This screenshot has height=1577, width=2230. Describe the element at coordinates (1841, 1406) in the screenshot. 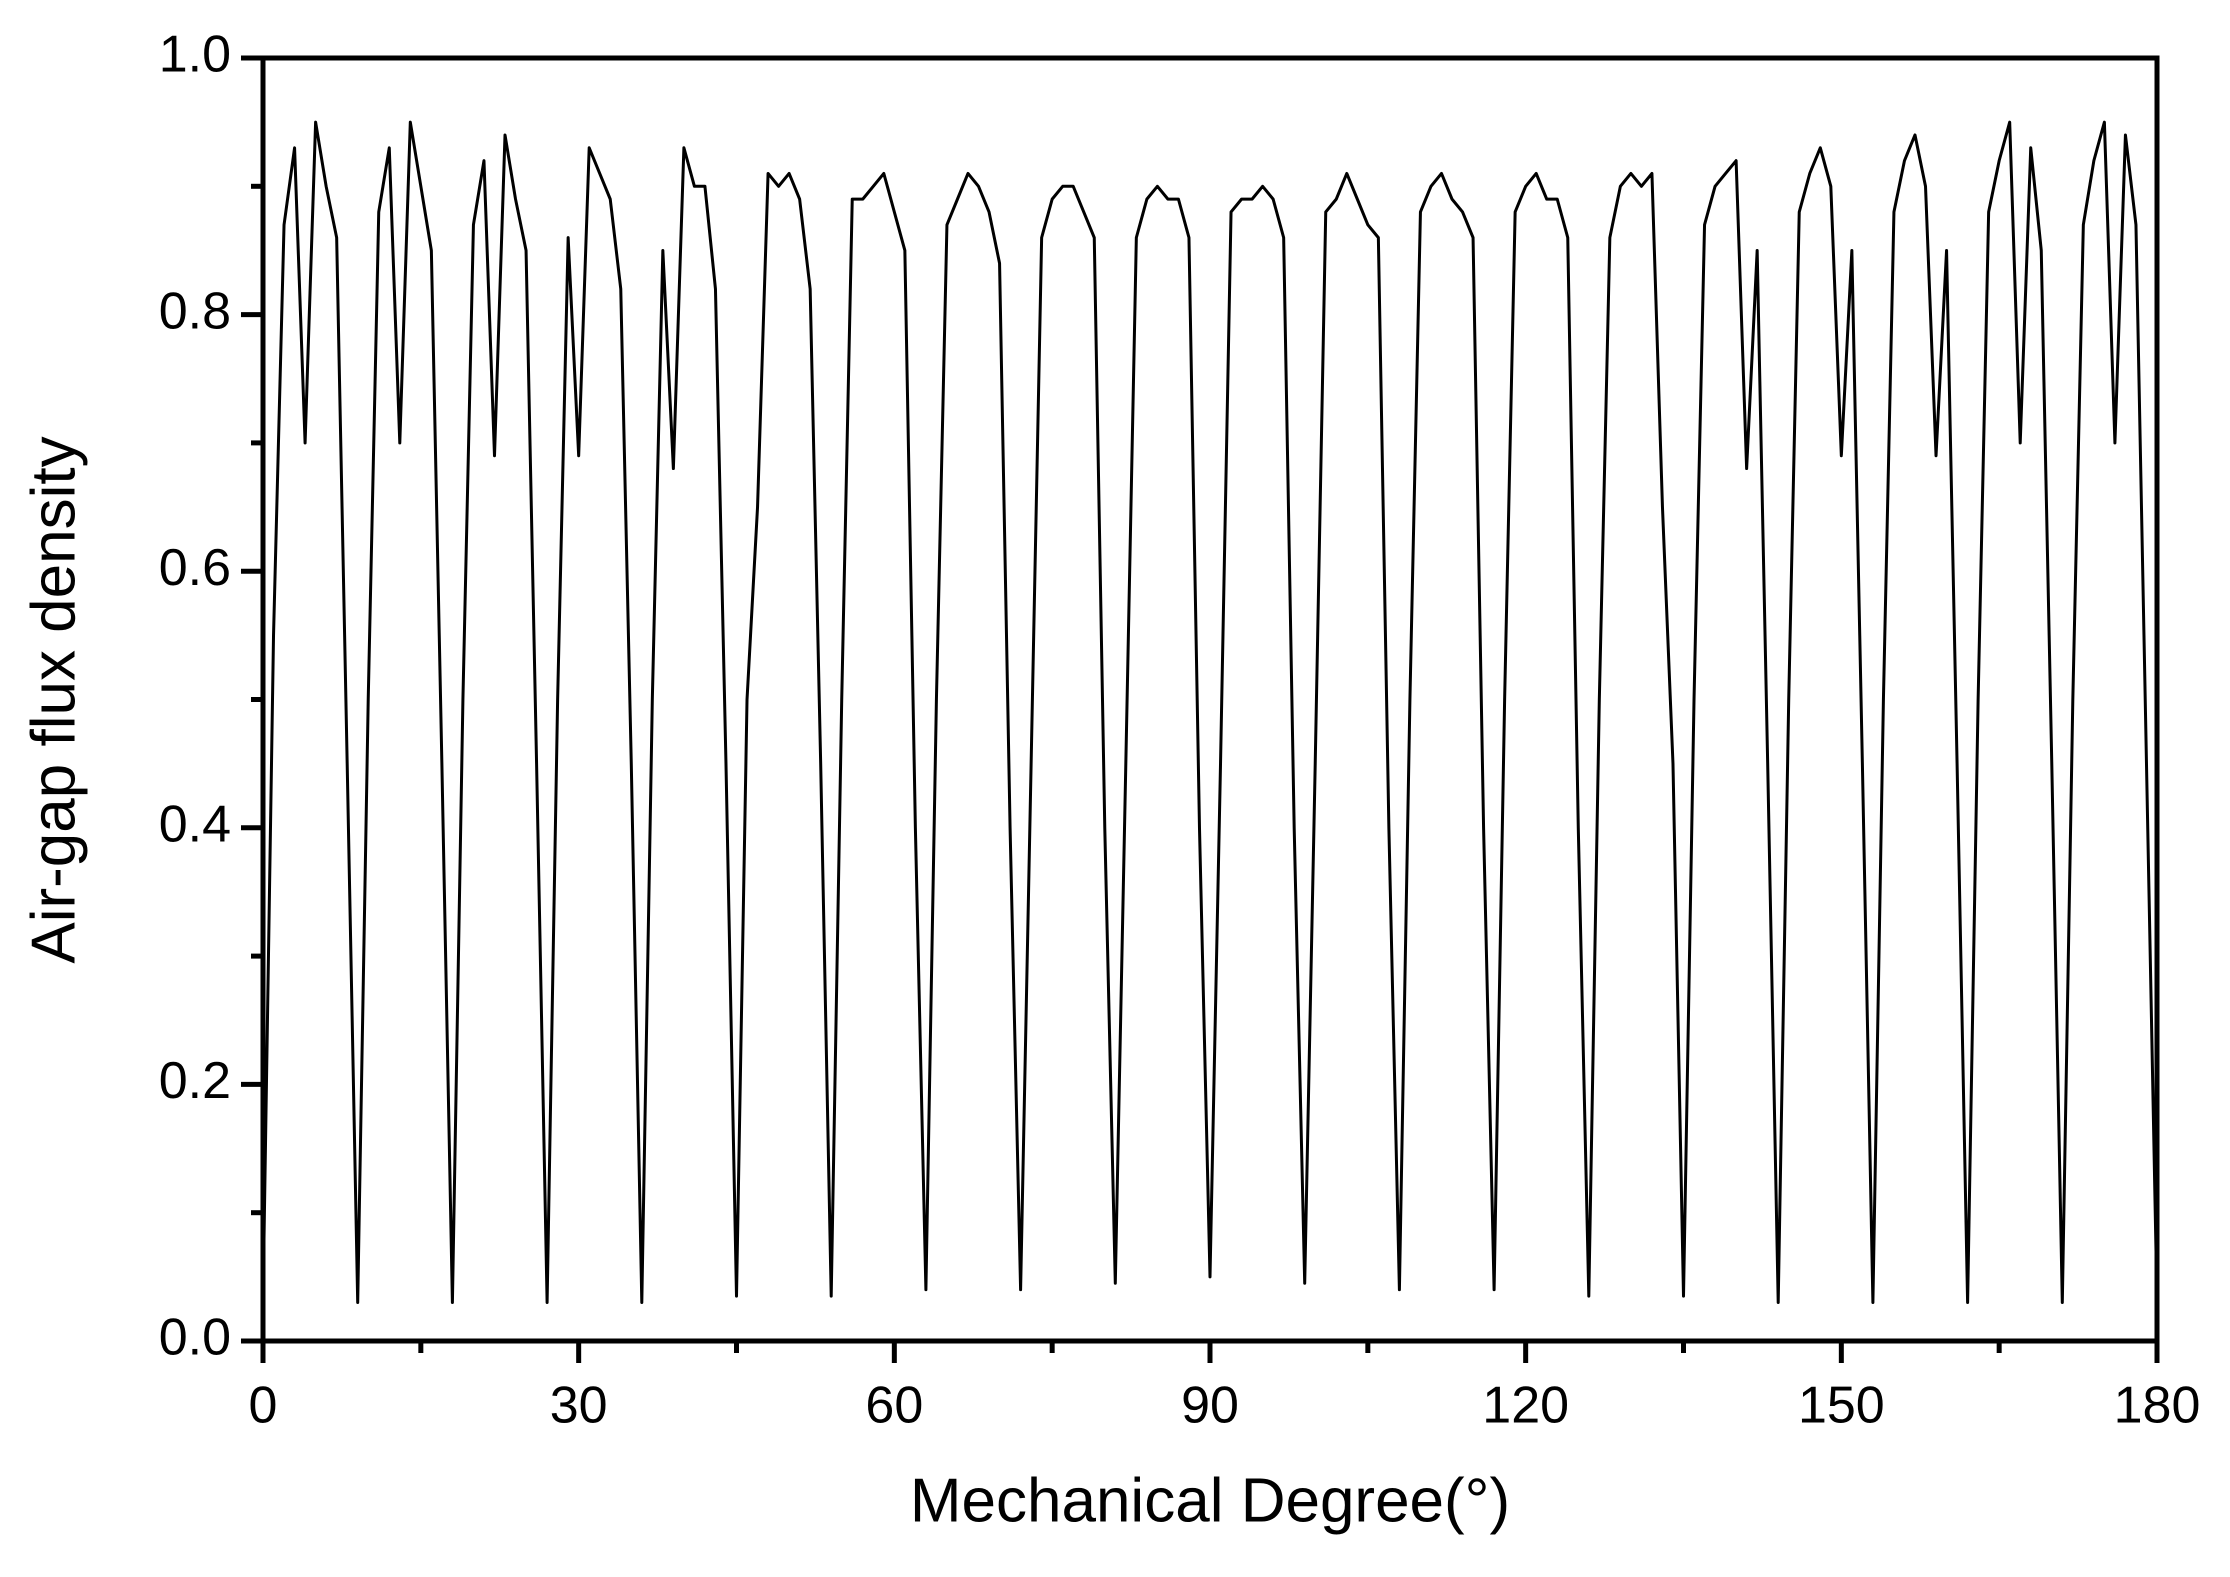

I see `x-tick-label: 150` at that location.